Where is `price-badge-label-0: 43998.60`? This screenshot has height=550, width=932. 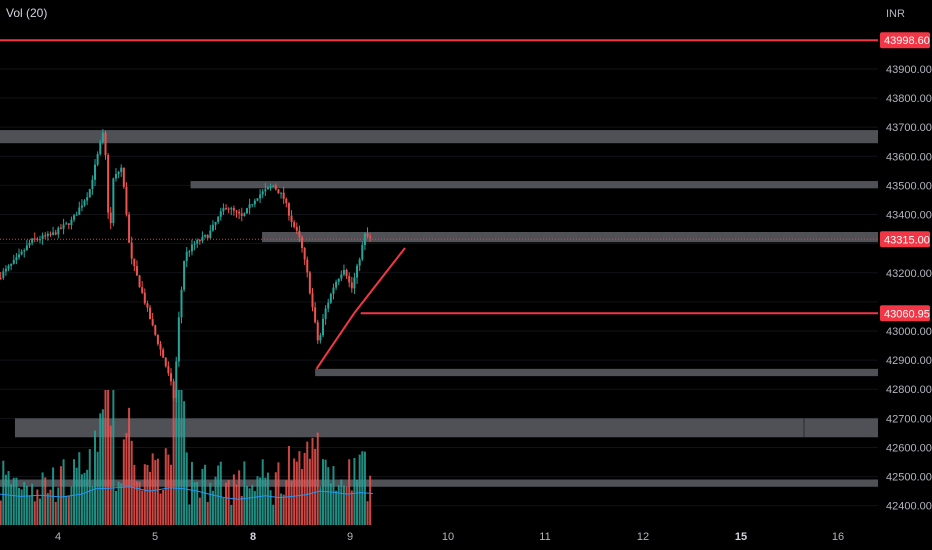
price-badge-label-0: 43998.60 is located at coordinates (907, 41).